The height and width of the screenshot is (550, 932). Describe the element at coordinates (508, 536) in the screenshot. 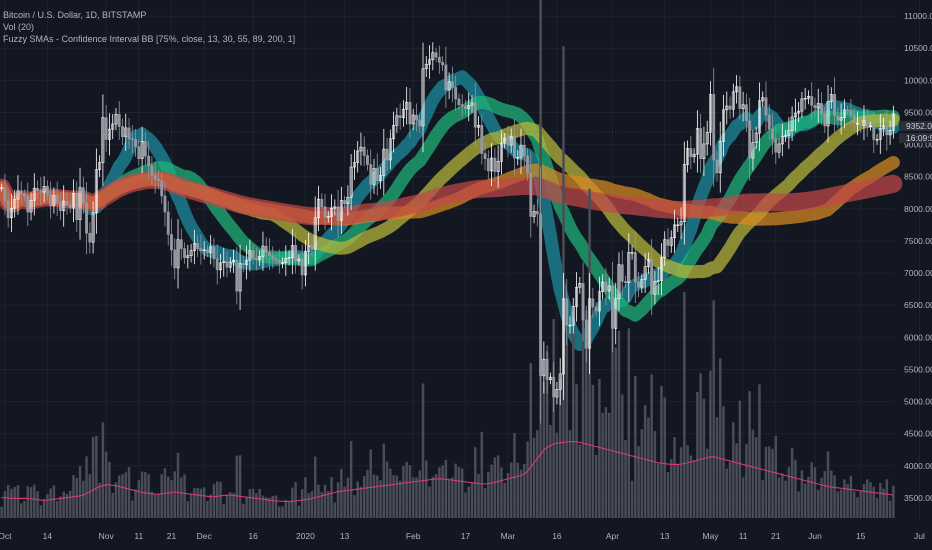

I see `x-tick-label: Mar` at that location.